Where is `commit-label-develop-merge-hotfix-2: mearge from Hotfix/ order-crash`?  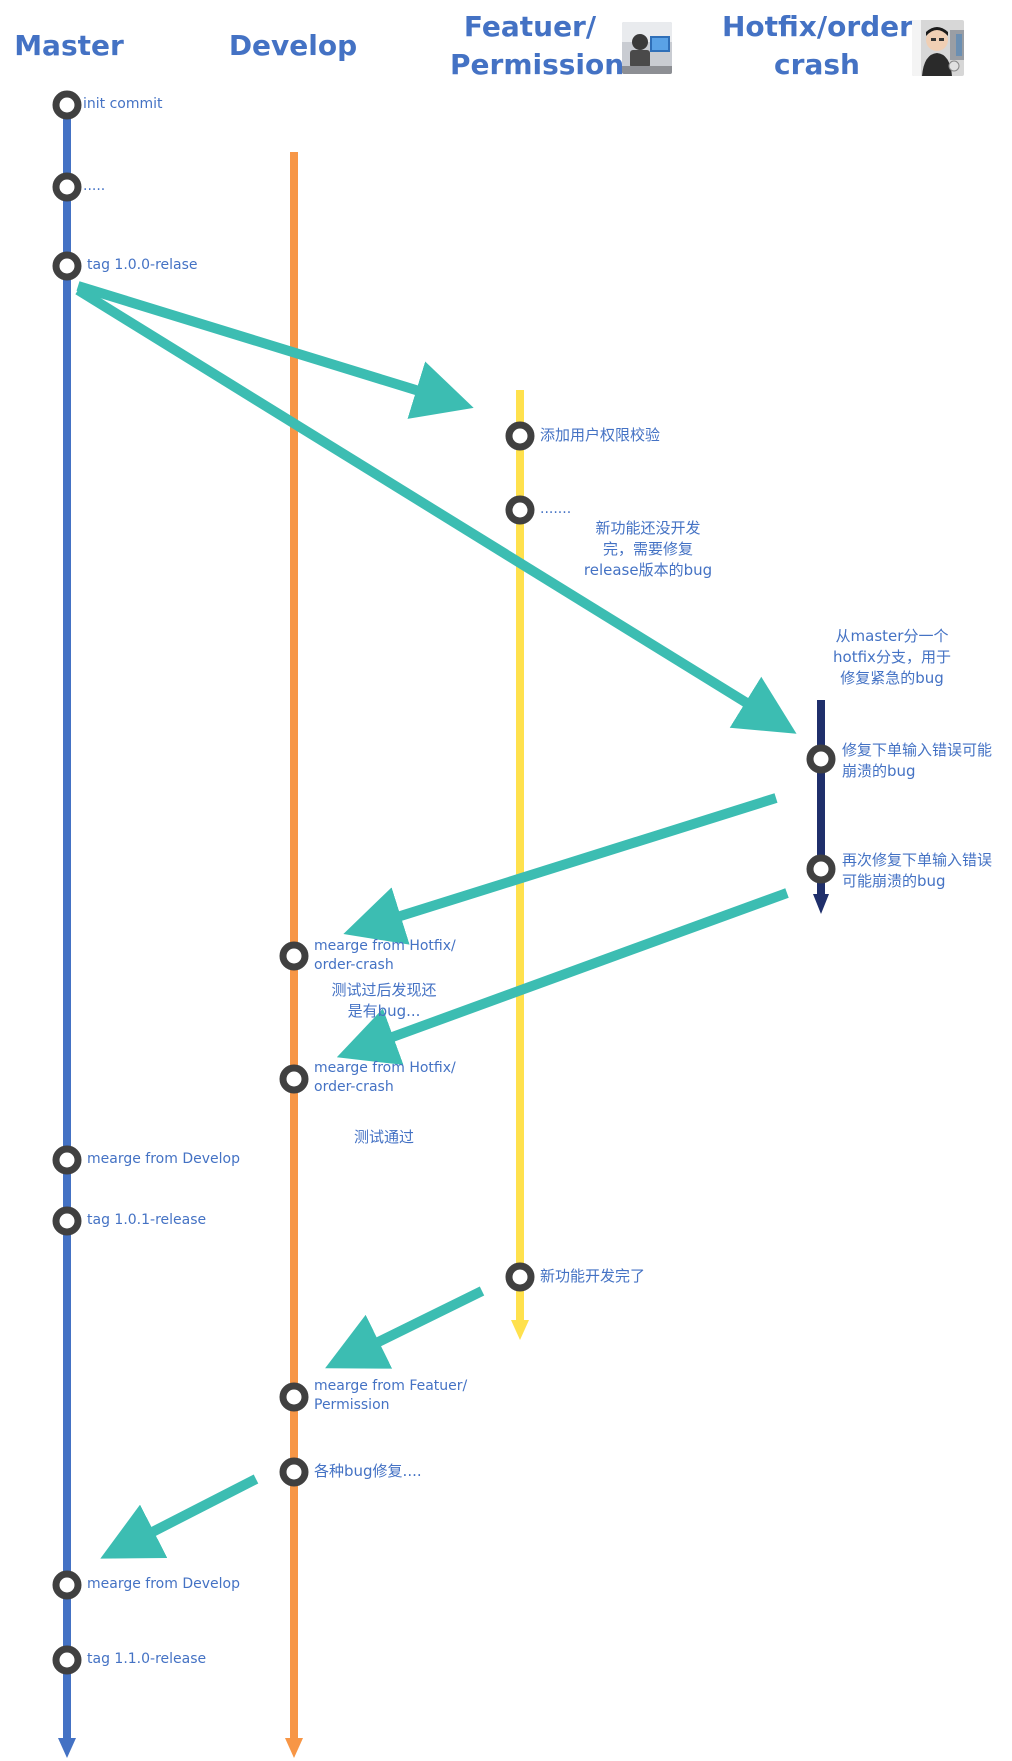
commit-label-develop-merge-hotfix-2: mearge from Hotfix/ order-crash is located at coordinates (385, 1078).